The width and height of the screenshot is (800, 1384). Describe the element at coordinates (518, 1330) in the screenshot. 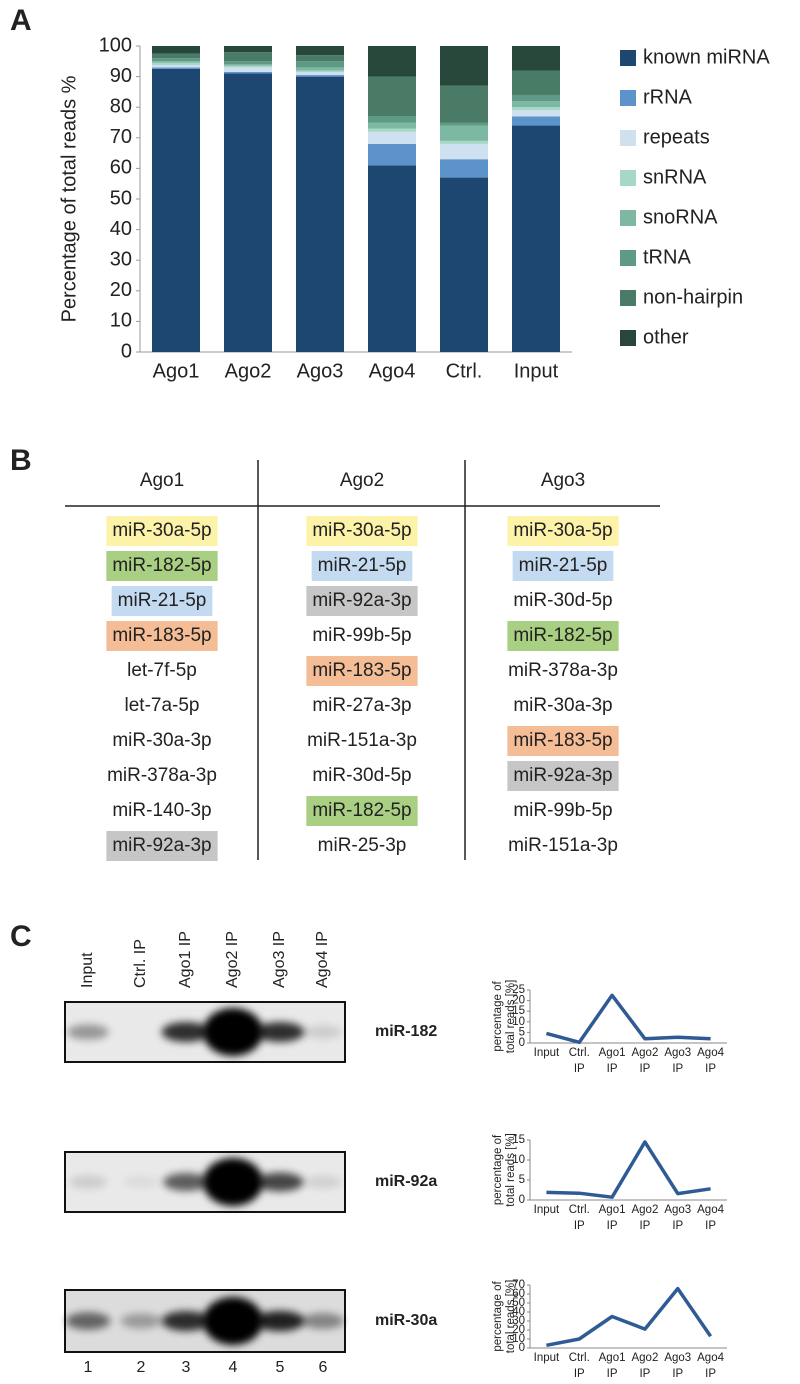

I see `y-tick-label: 20` at that location.